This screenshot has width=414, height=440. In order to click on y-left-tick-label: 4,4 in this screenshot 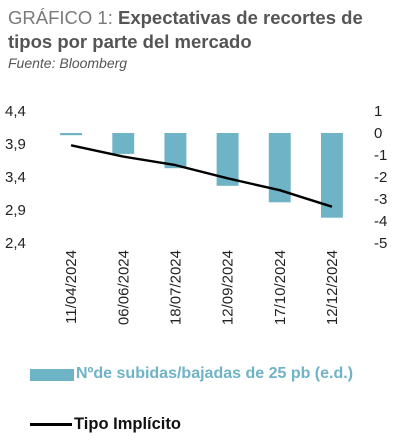, I will do `click(15, 111)`.